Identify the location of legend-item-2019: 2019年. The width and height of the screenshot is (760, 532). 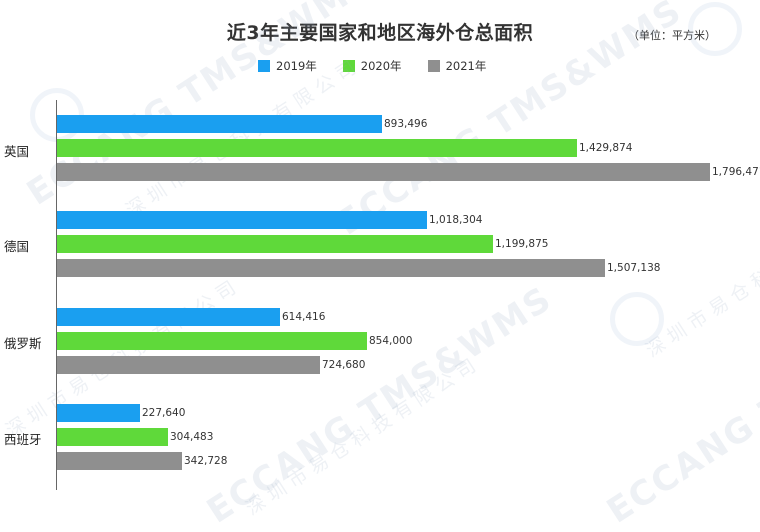
(287, 66).